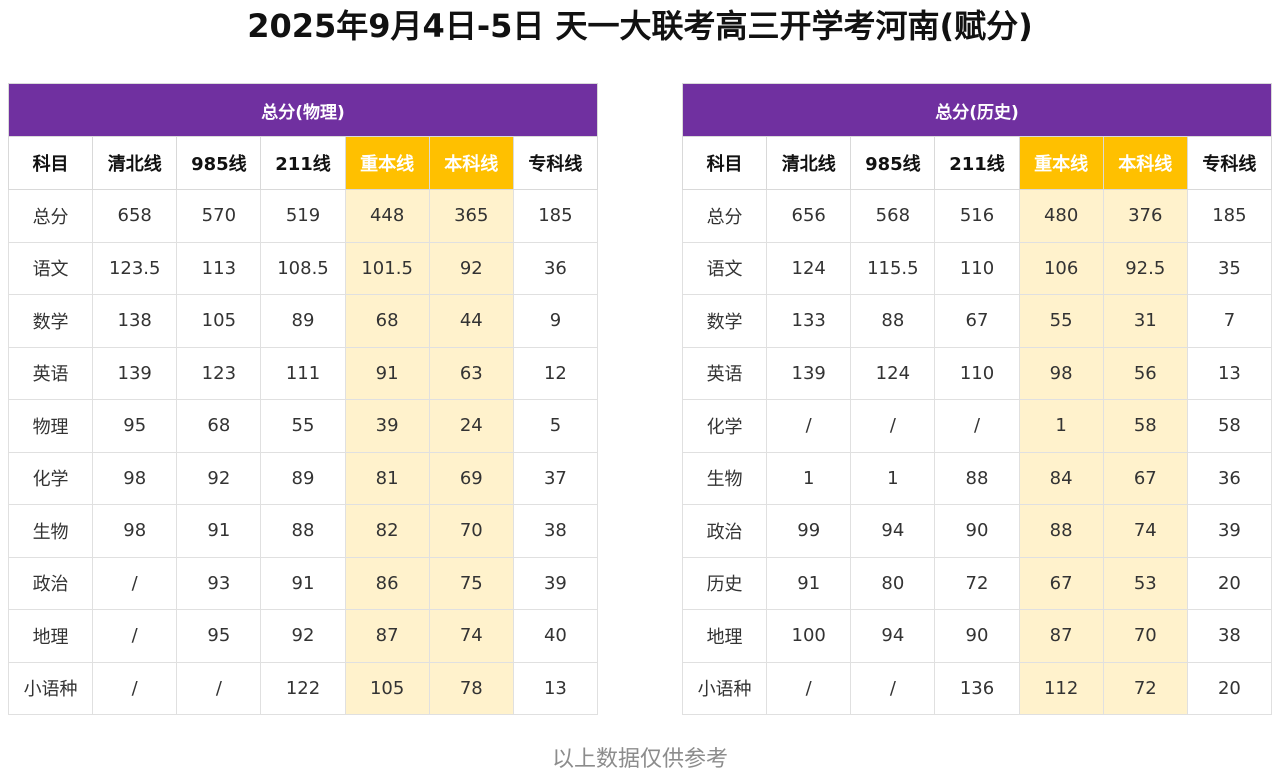 This screenshot has height=779, width=1280. What do you see at coordinates (1061, 216) in the screenshot?
I see `score-cell: 480` at bounding box center [1061, 216].